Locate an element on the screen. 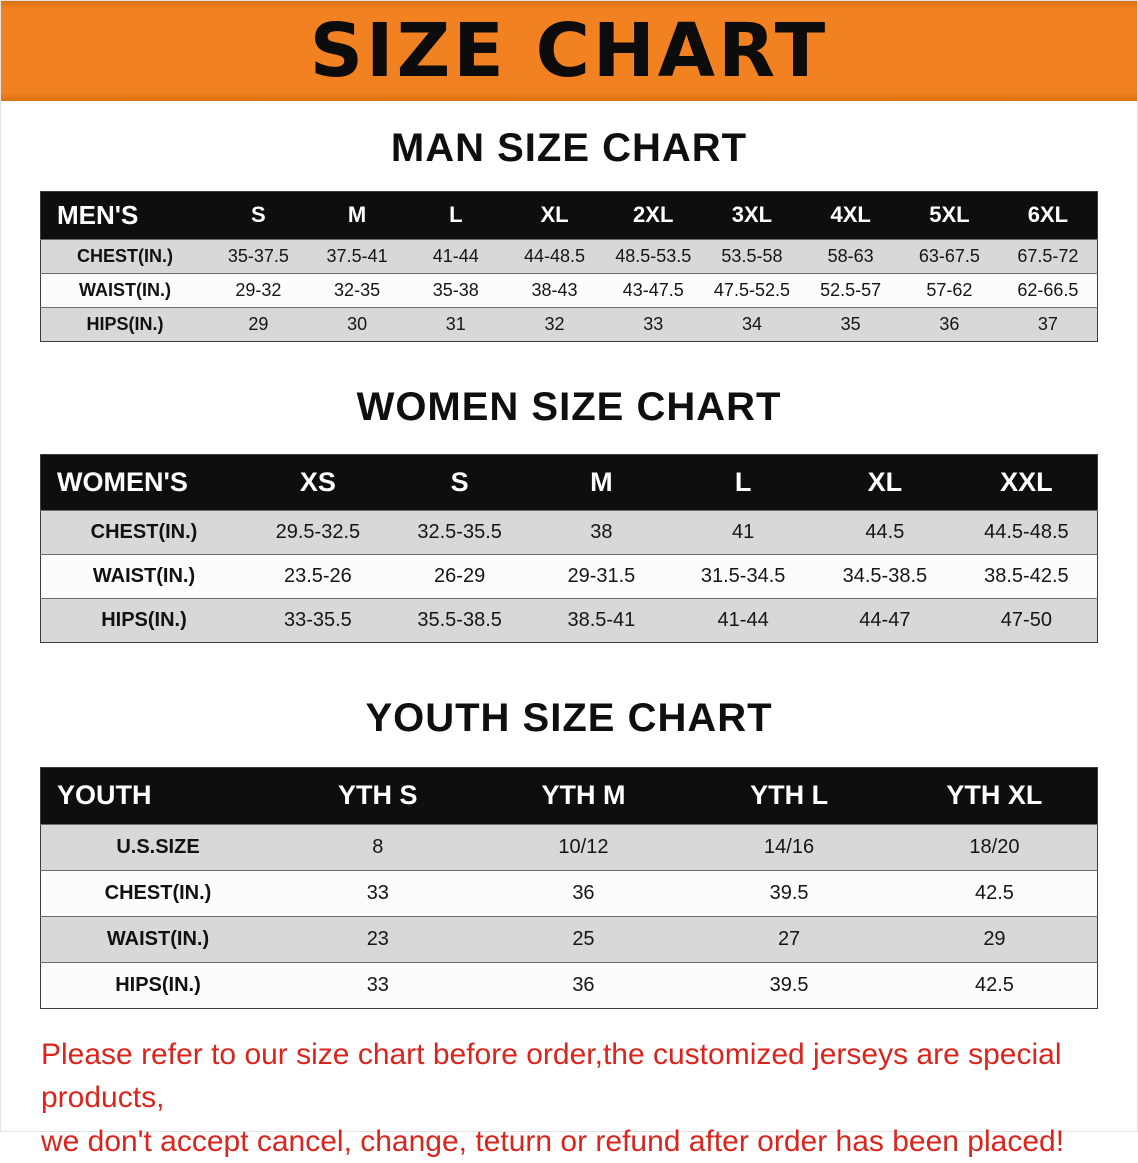  value-cell: 48.5-53.5 is located at coordinates (653, 255).